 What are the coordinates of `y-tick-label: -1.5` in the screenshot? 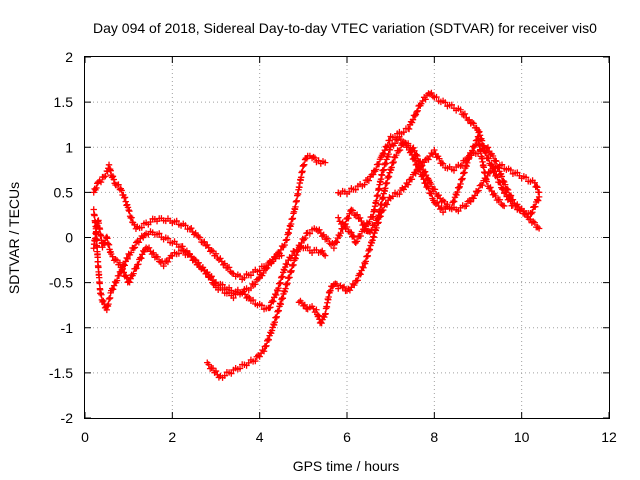 It's located at (61, 373).